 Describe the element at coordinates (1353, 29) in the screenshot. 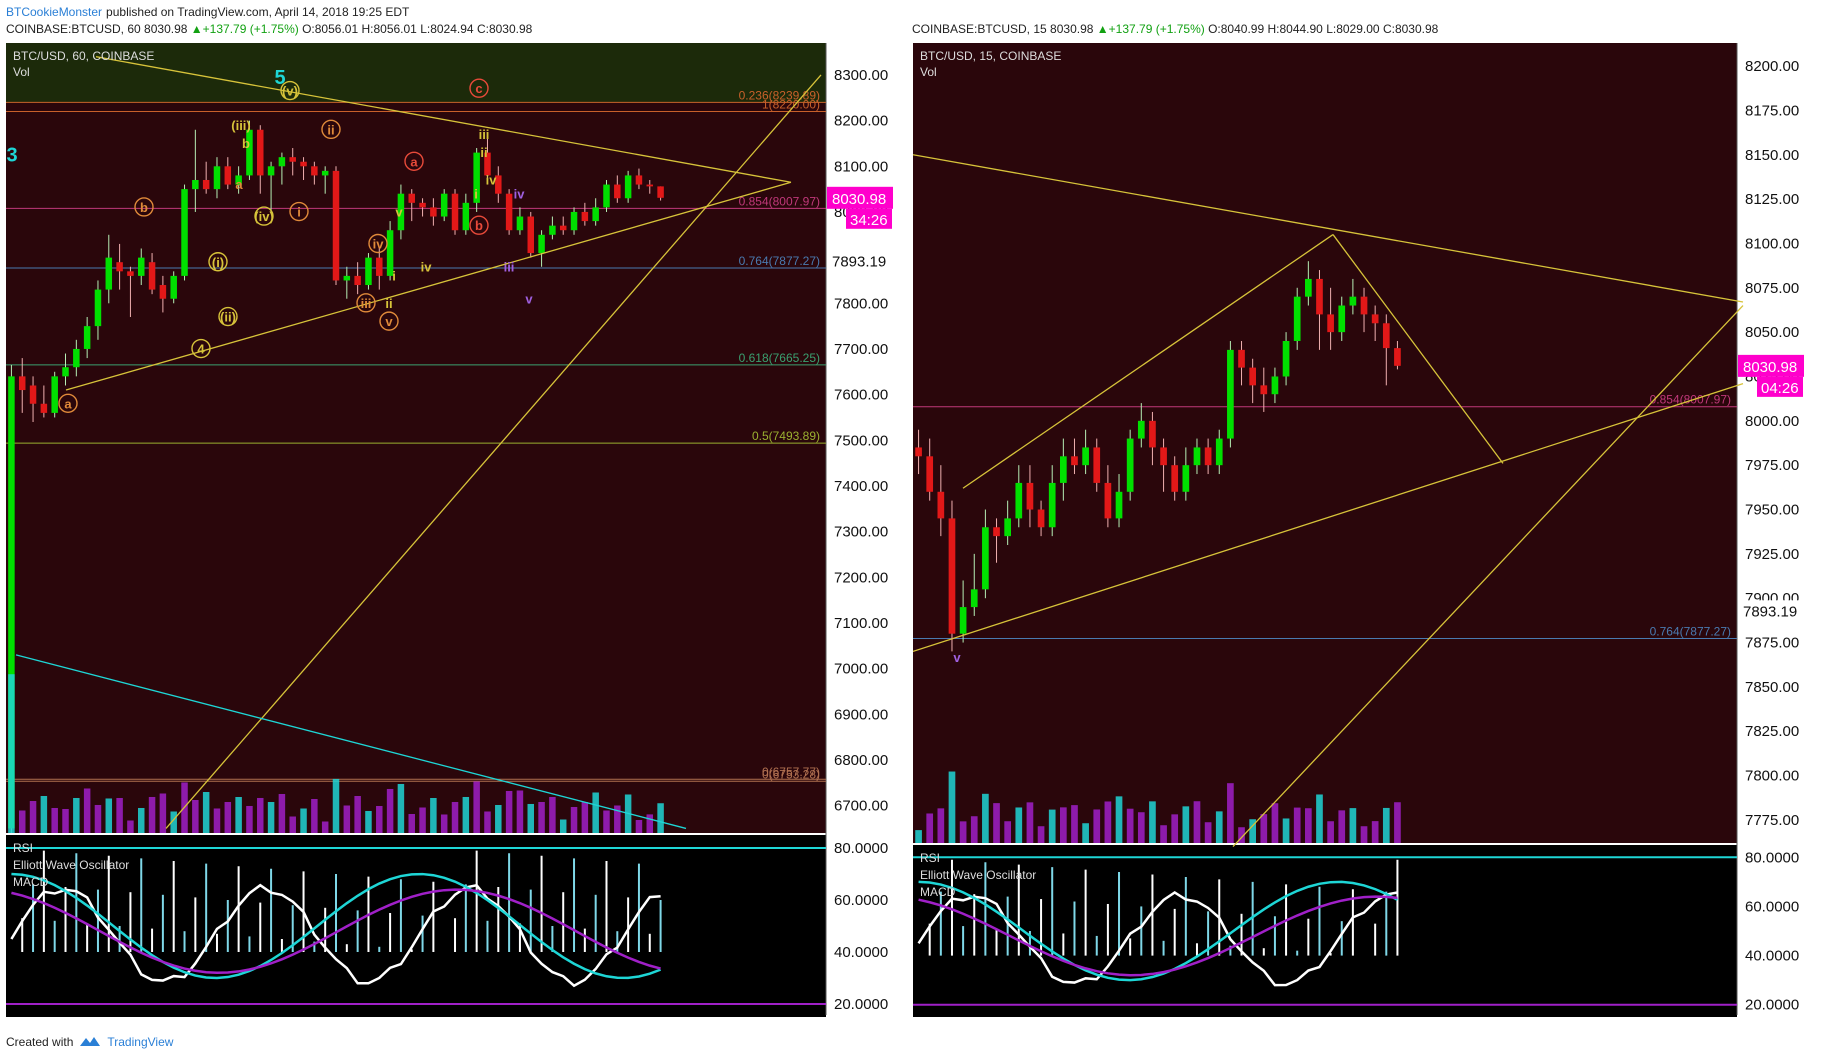

I see `right-low: L:8029.00` at that location.